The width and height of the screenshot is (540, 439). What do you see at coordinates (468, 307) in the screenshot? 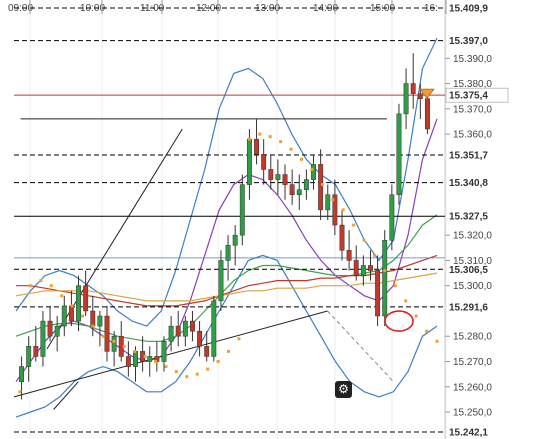
I see `price-level-label: 15.291,6` at bounding box center [468, 307].